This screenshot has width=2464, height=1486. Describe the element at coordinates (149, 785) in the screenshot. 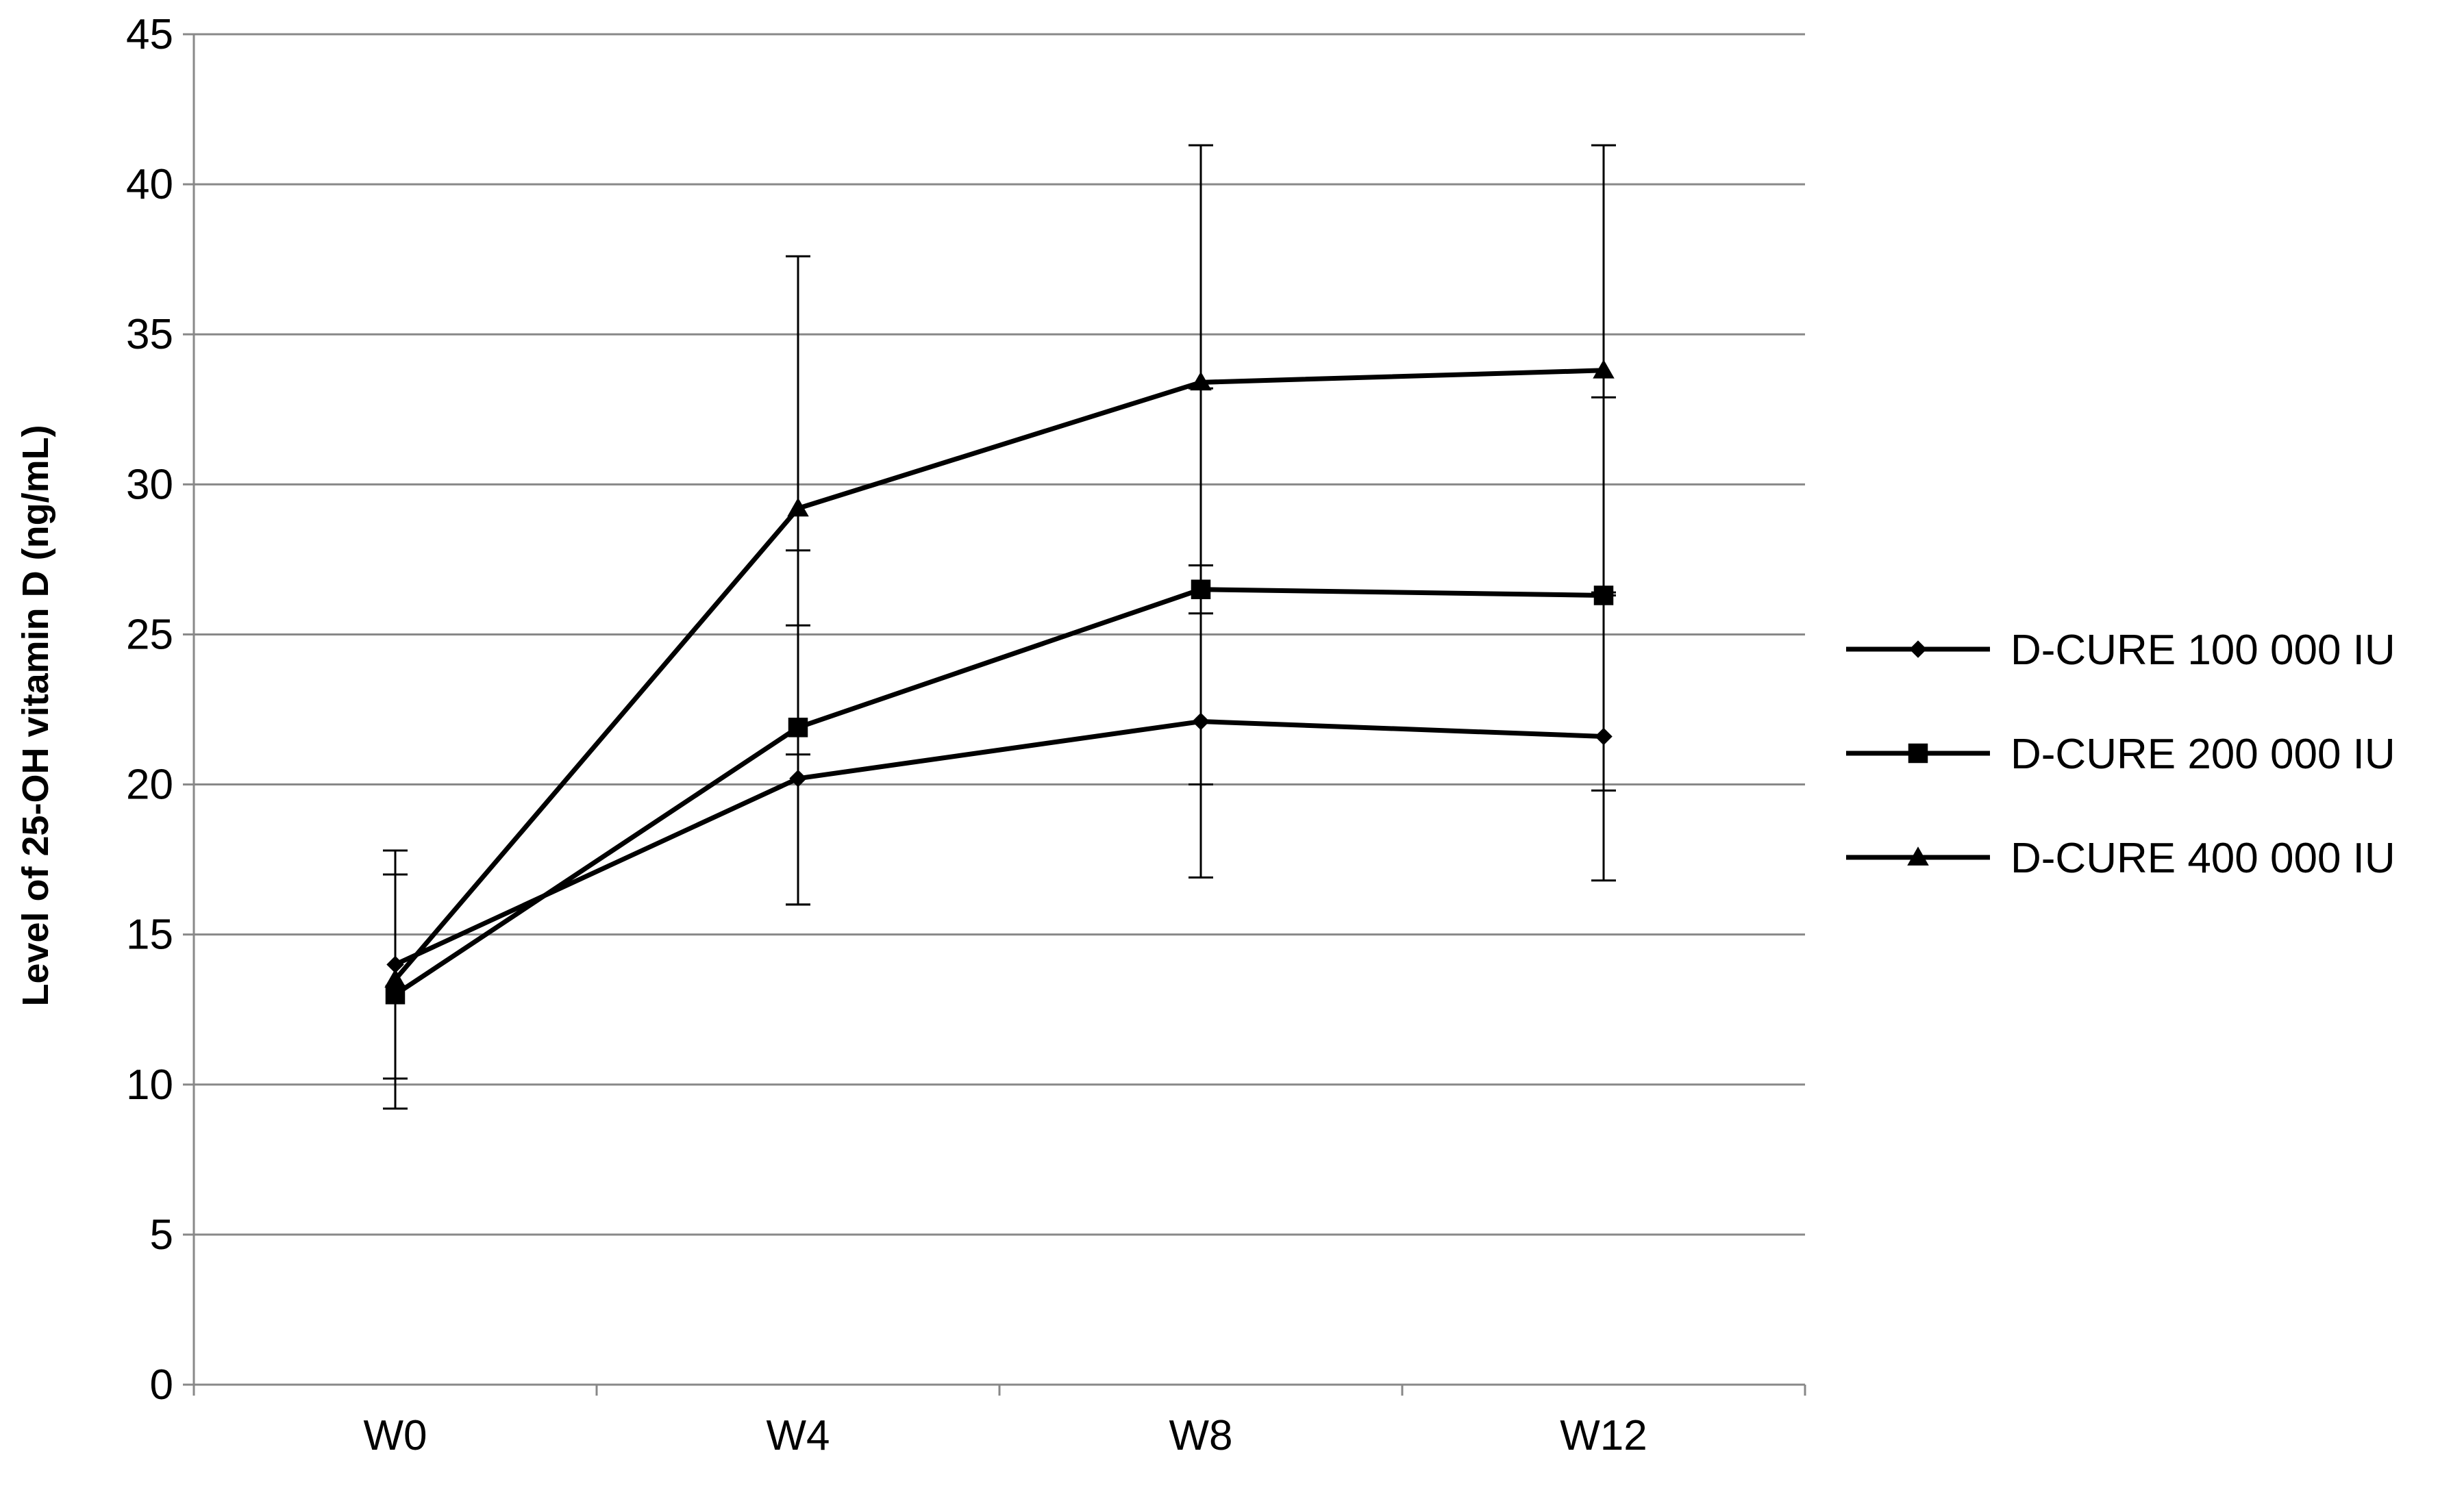

I see `y-tick-label: 20` at that location.